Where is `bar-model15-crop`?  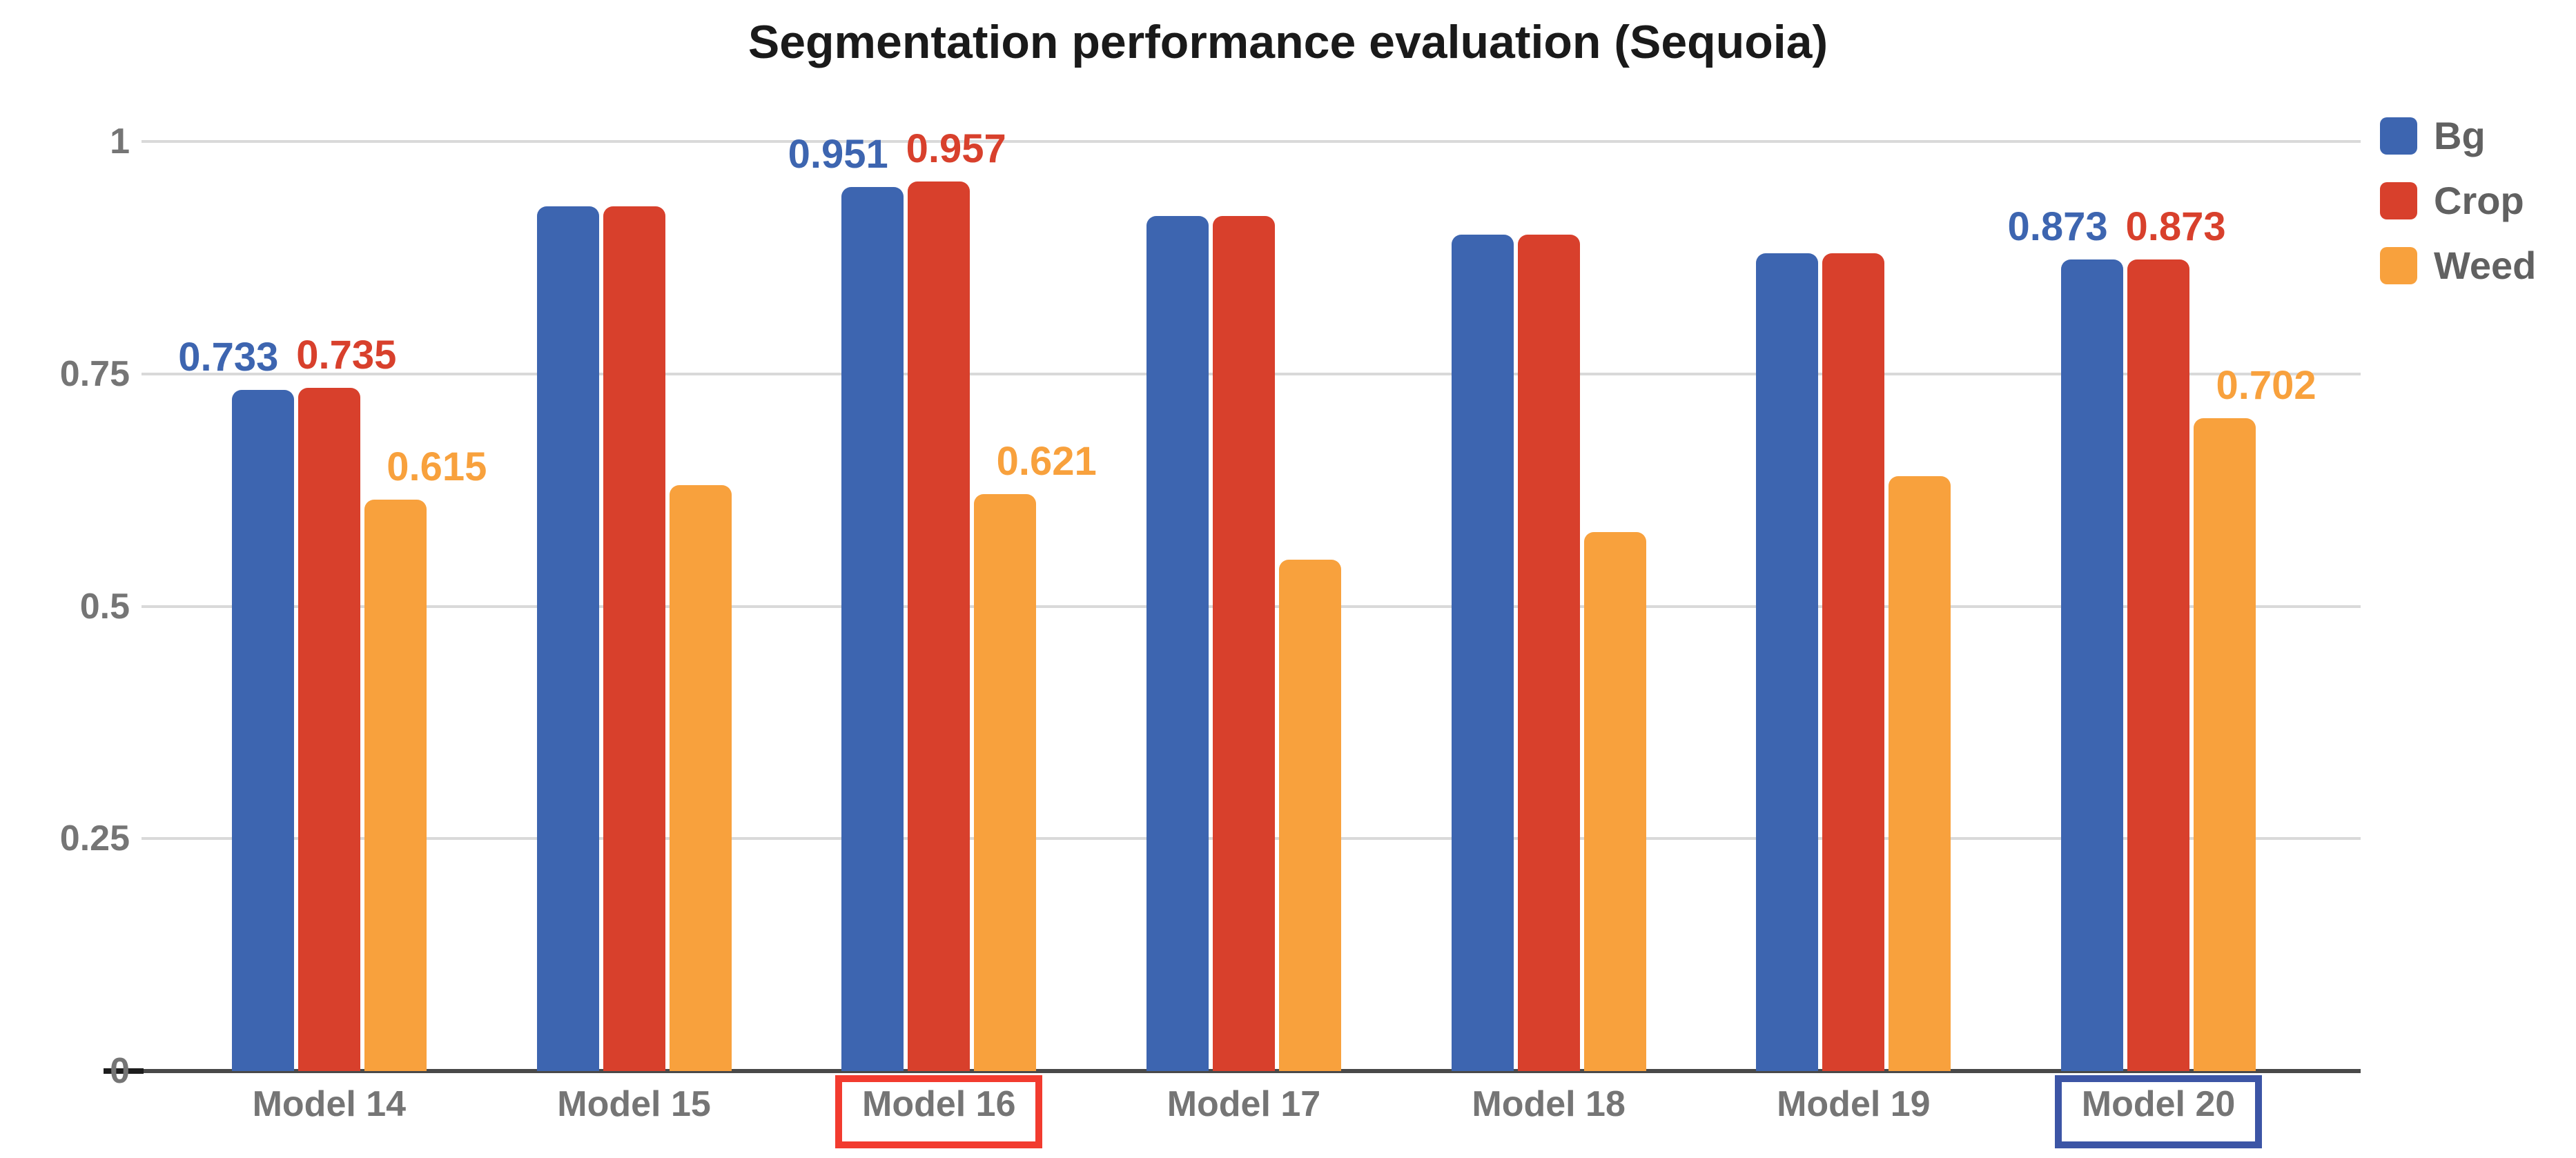
bar-model15-crop is located at coordinates (634, 638).